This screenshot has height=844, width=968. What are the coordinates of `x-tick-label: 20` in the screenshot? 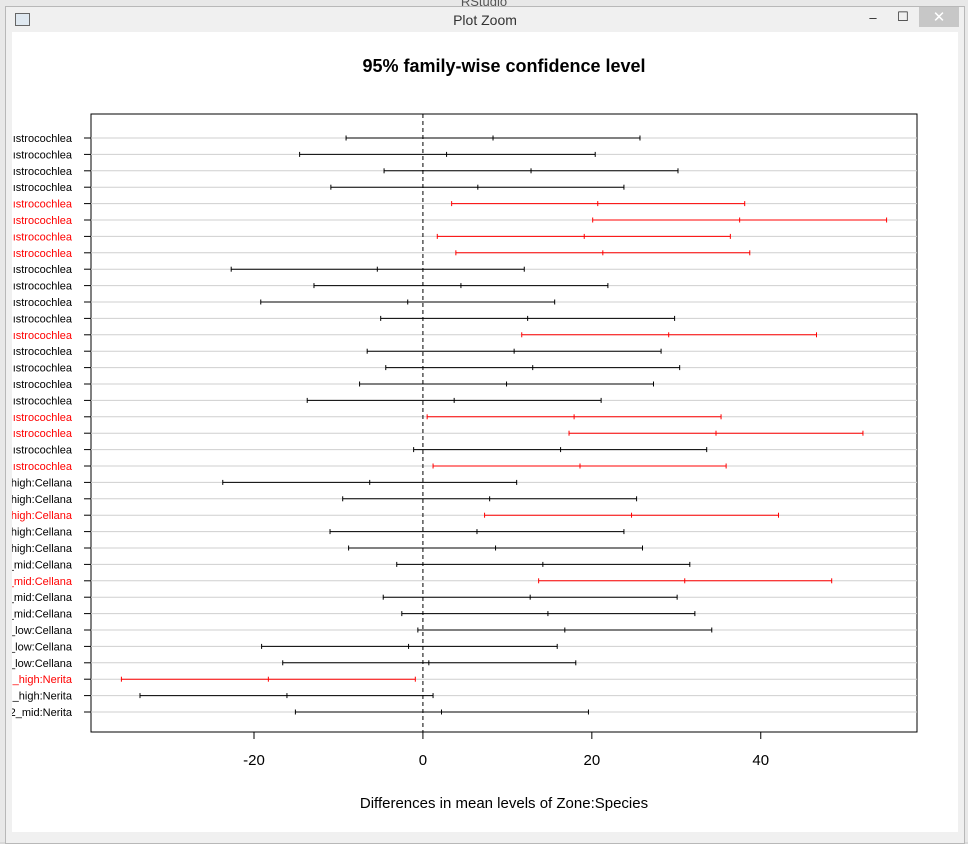 It's located at (591, 760).